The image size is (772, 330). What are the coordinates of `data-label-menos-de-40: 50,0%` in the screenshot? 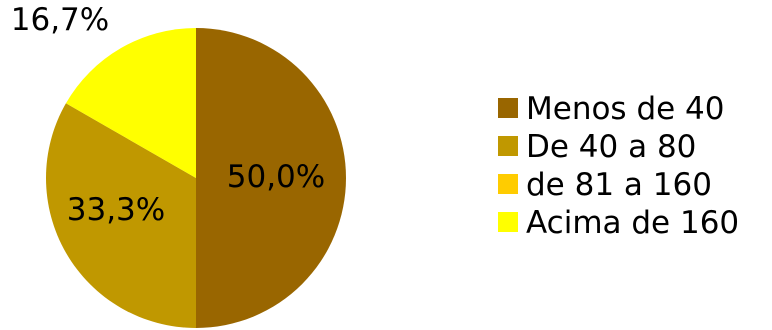 It's located at (276, 177).